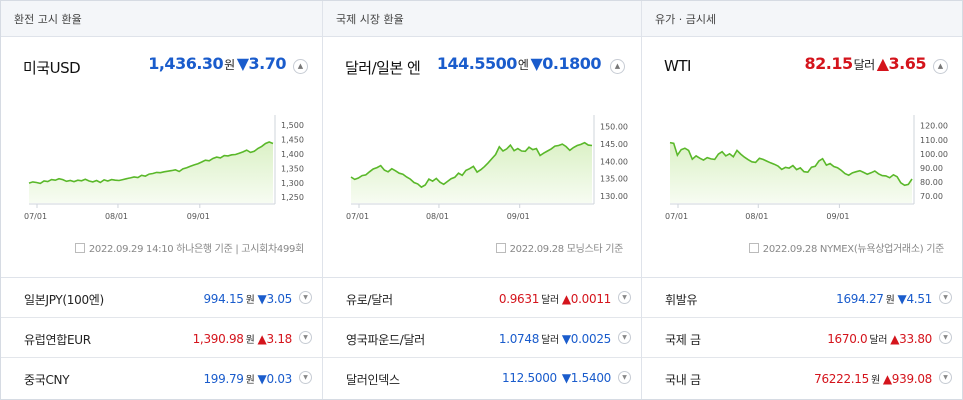  I want to click on list-item: 국제 금 1670.0 달러 ▲33.80 ▼, so click(802, 338).